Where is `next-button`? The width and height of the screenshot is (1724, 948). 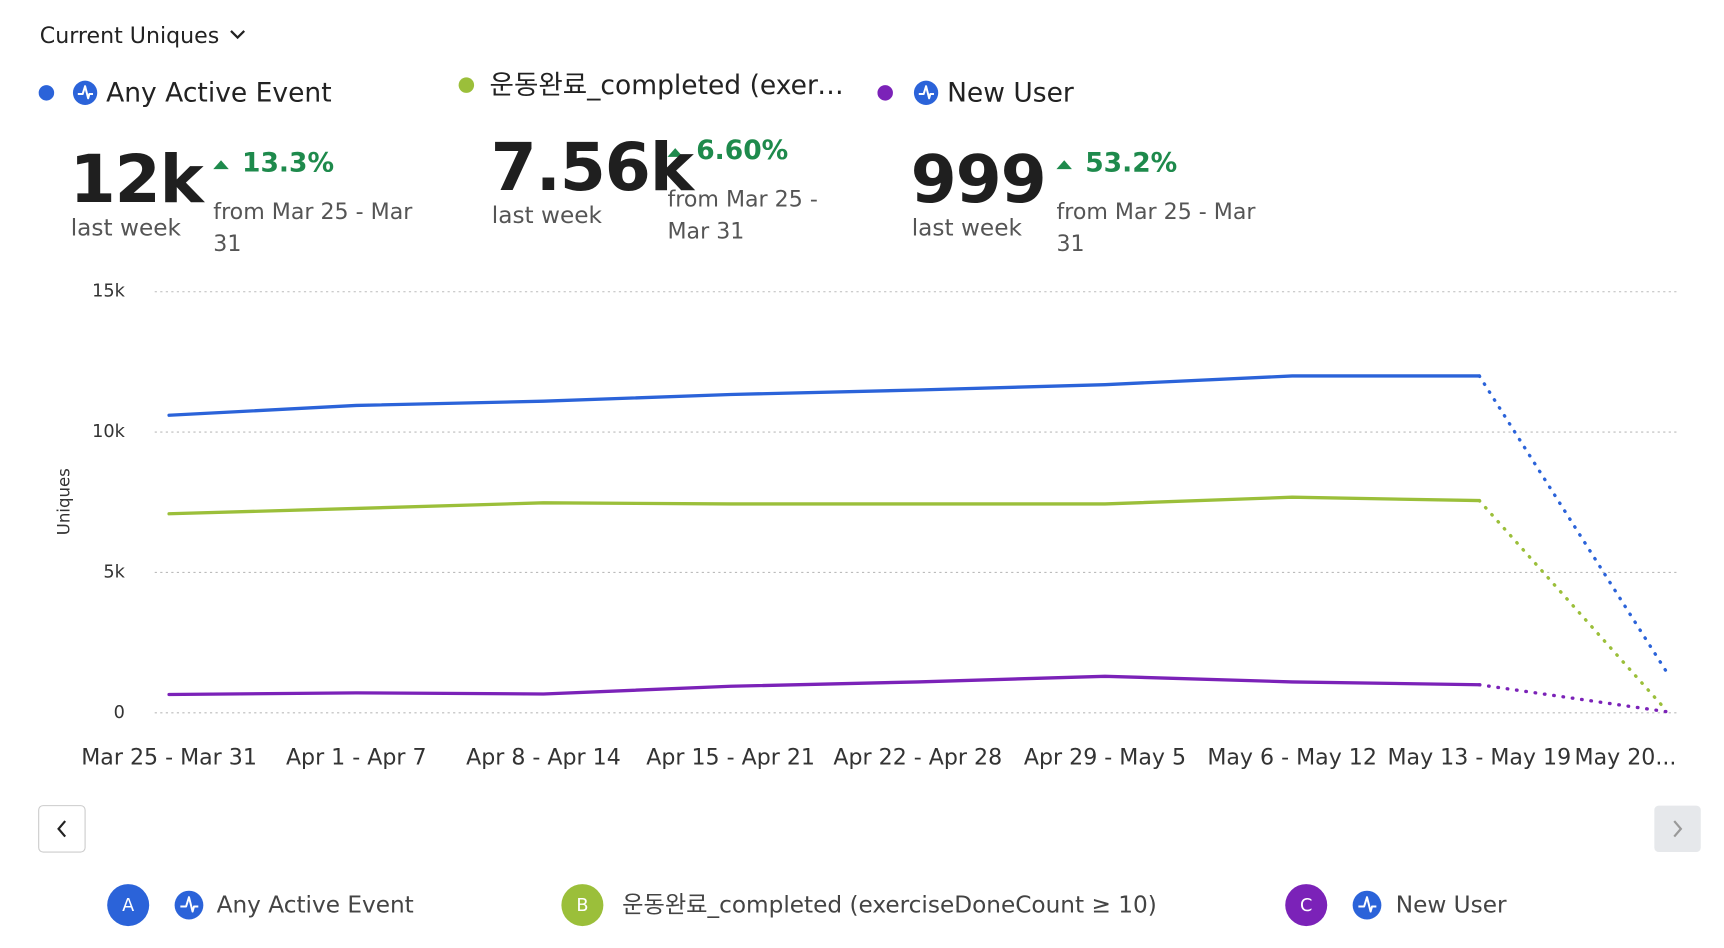
next-button is located at coordinates (1677, 829).